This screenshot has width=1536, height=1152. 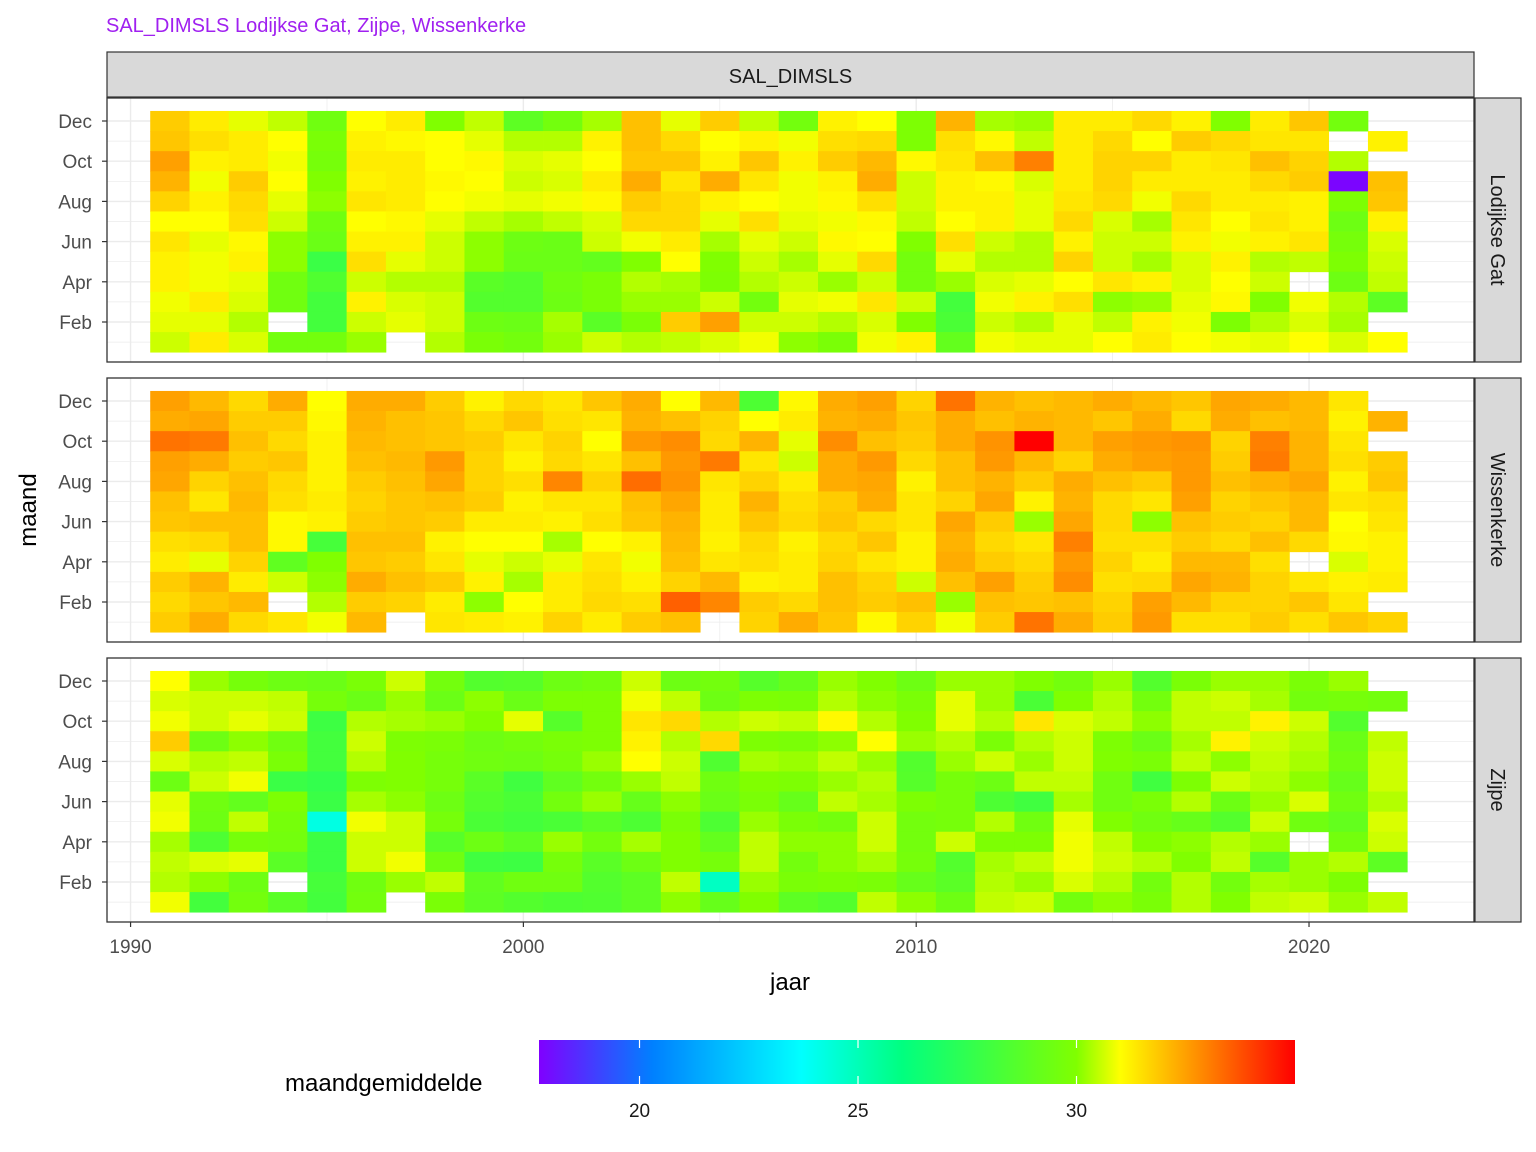 What do you see at coordinates (1309, 947) in the screenshot?
I see `x-tick-label: 2020` at bounding box center [1309, 947].